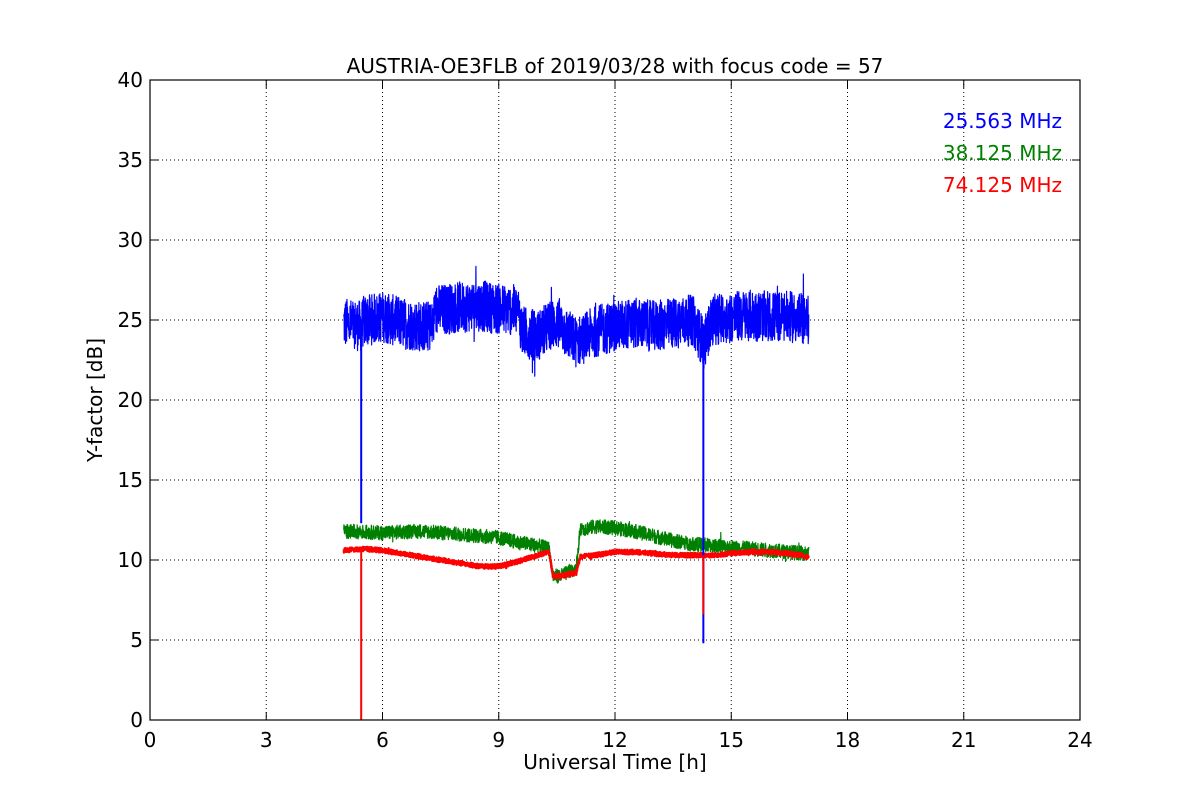  Describe the element at coordinates (1002, 121) in the screenshot. I see `legend-entry: 25.563 MHz` at that location.